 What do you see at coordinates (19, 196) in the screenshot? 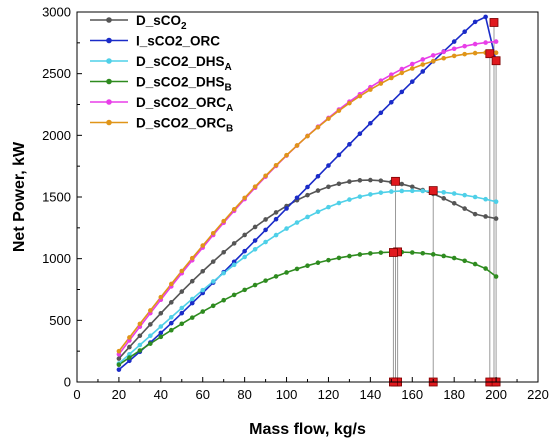
I see `y-axis-title: Net Power, kW` at bounding box center [19, 196].